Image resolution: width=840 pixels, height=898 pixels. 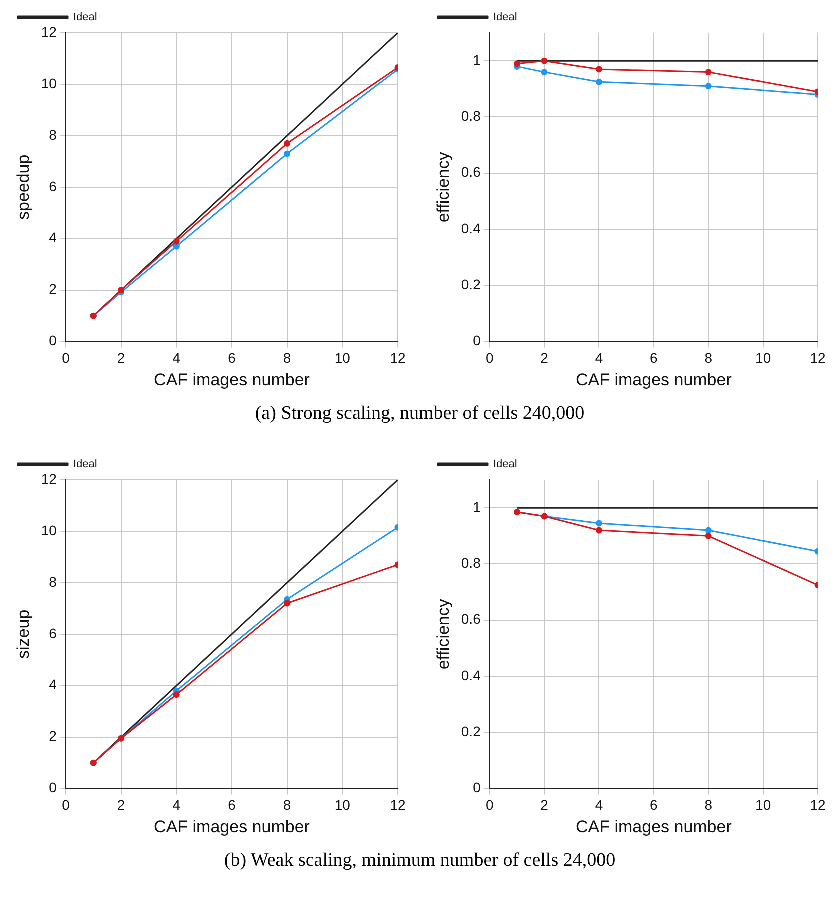 What do you see at coordinates (23, 634) in the screenshot?
I see `y-axis-title: sizeup` at bounding box center [23, 634].